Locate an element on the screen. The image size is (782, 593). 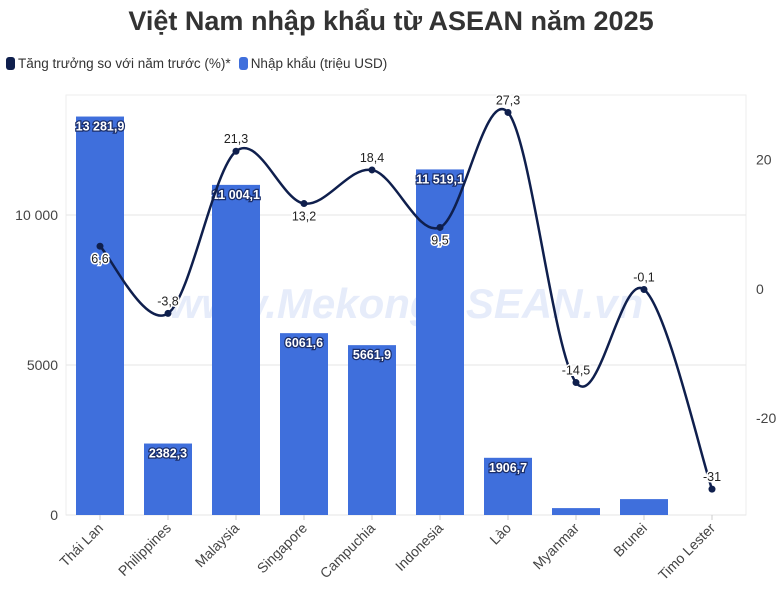
line-data-label: 6,6 is located at coordinates (99, 259).